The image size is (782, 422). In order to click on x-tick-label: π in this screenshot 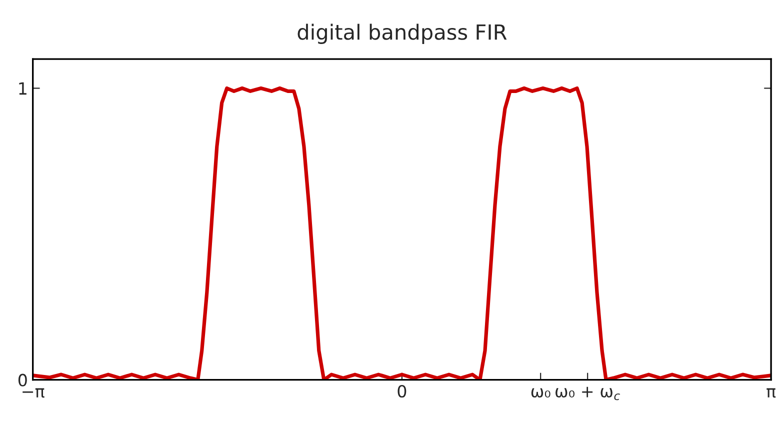, I will do `click(771, 393)`.